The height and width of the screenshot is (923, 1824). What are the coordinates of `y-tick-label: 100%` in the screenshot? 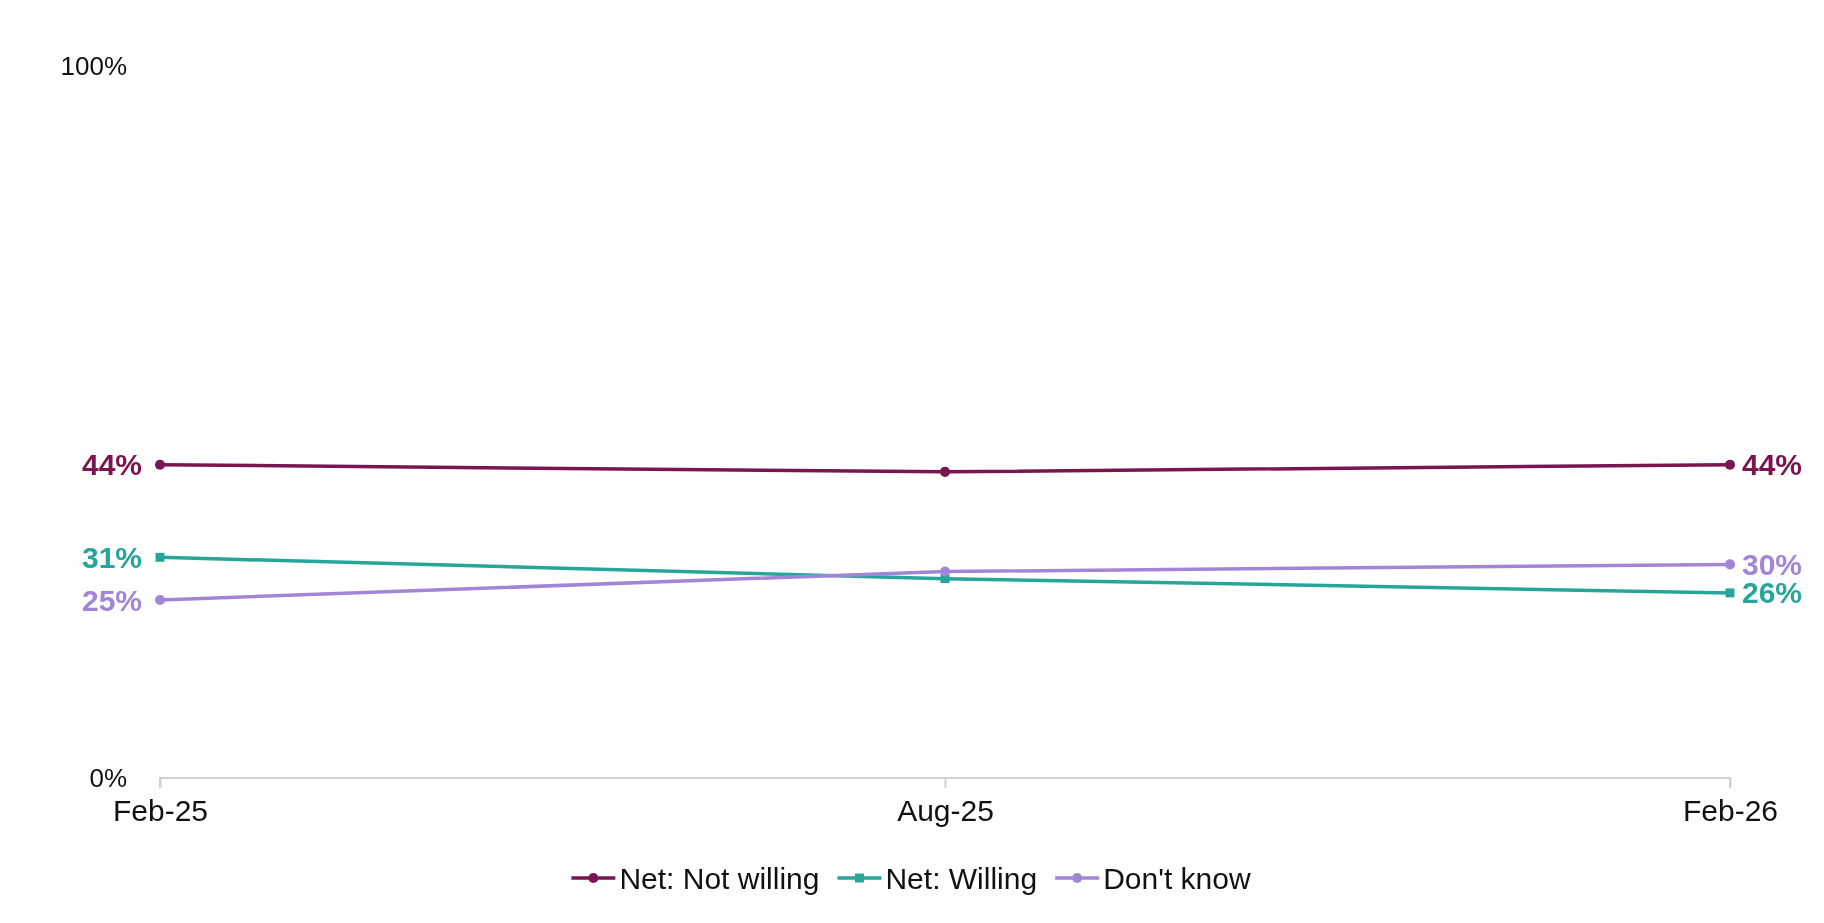 It's located at (93, 65).